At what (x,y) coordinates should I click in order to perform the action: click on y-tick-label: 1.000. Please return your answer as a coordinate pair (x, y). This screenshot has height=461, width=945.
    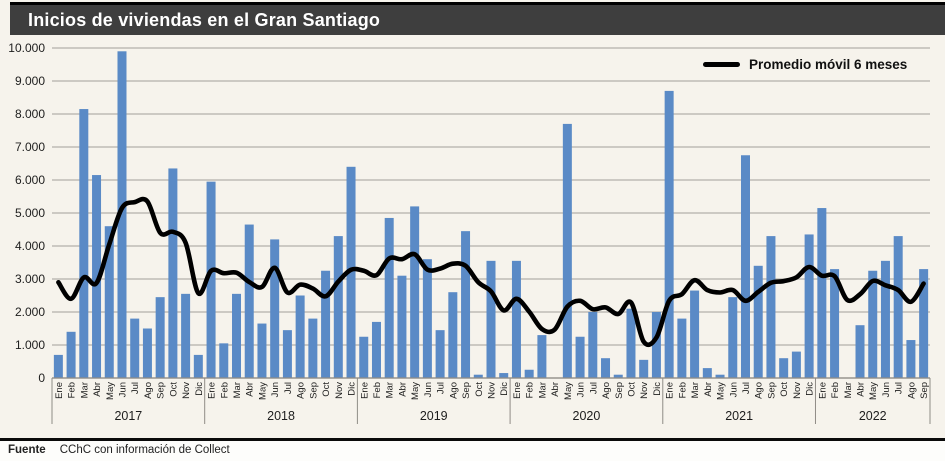
    Looking at the image, I should click on (30, 345).